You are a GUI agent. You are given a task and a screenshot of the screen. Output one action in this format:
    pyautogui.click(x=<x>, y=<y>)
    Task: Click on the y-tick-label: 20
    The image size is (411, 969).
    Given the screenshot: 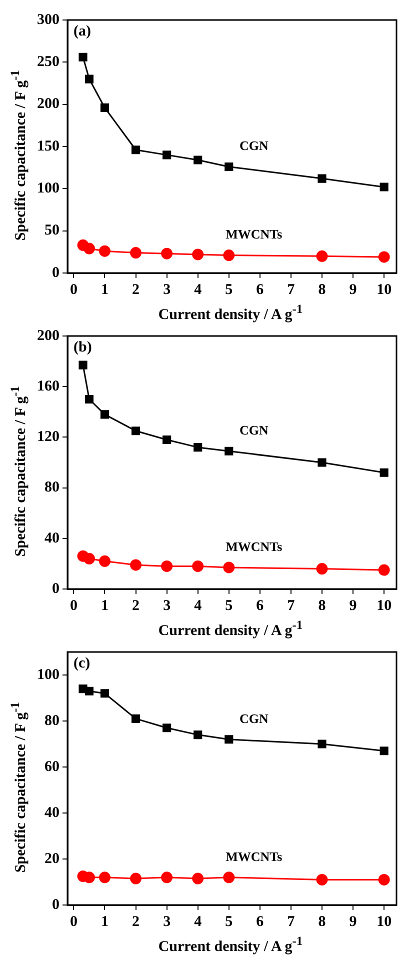 What is the action you would take?
    pyautogui.click(x=52, y=858)
    